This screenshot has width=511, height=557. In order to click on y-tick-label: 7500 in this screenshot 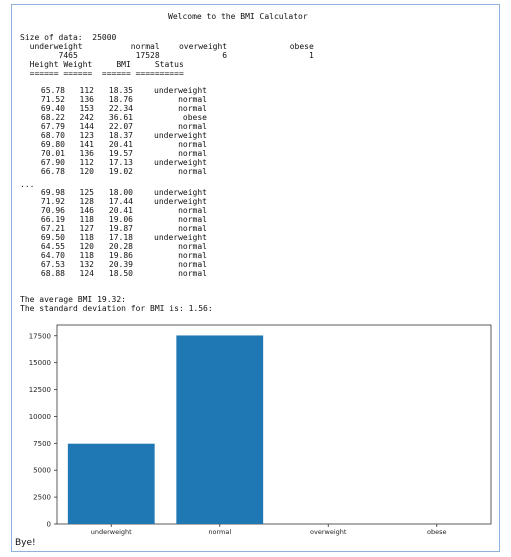, I will do `click(42, 444)`.